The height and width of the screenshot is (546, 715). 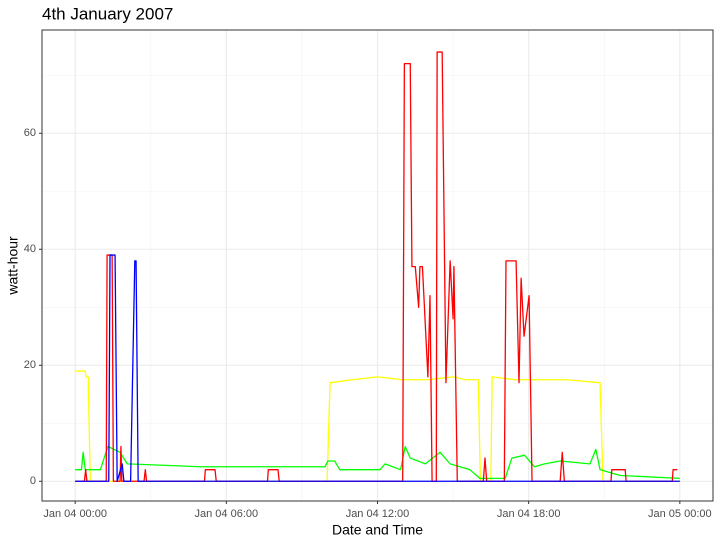 I want to click on x-tick-label: Jan 05 00:00, so click(x=680, y=514).